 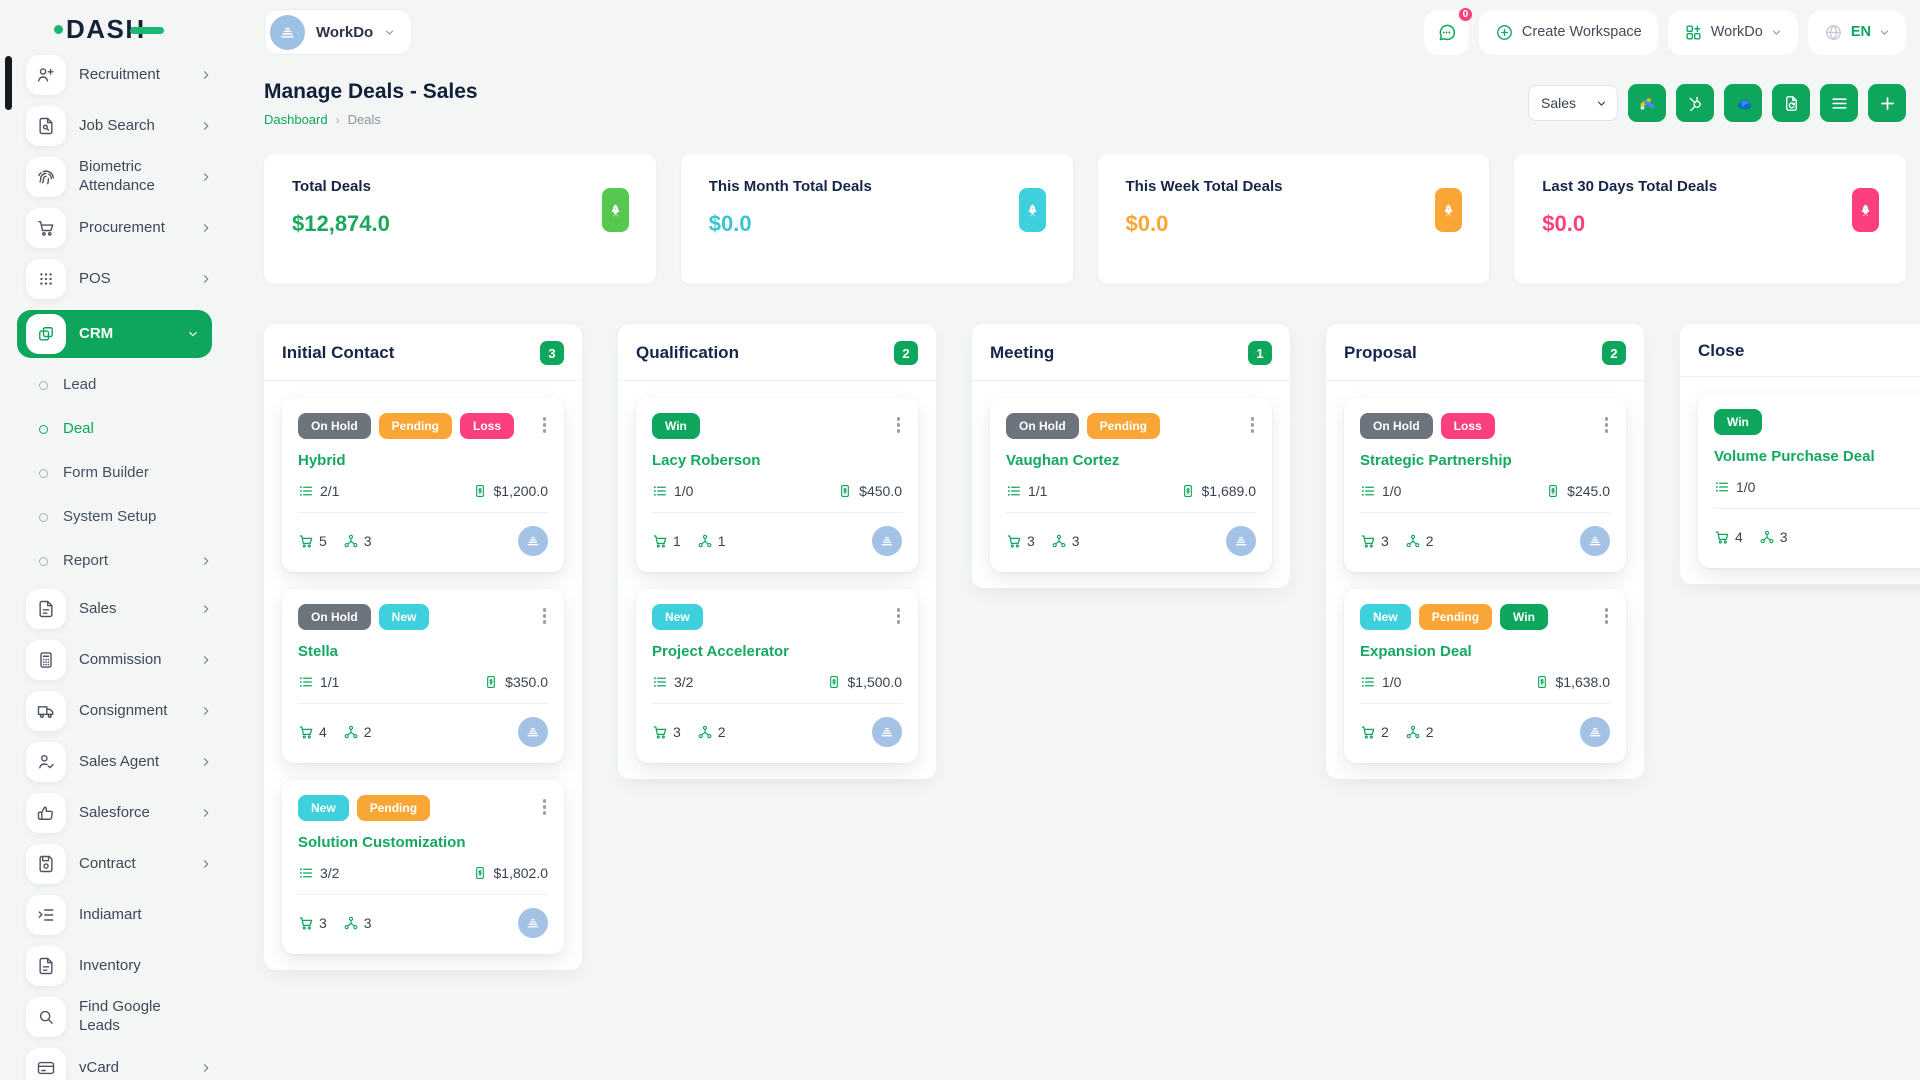 I want to click on sidebar-item-job-search: Job Search, so click(x=124, y=126).